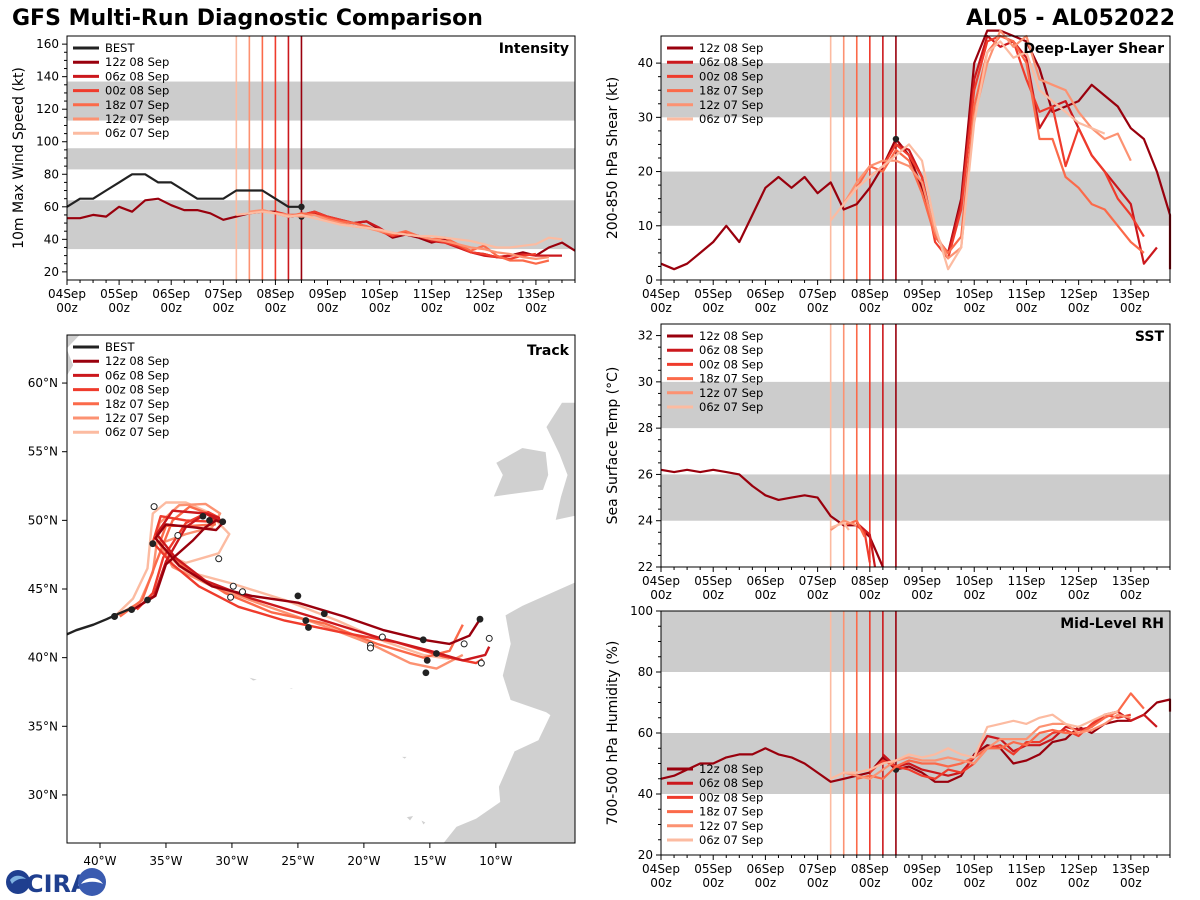 The width and height of the screenshot is (1200, 900). What do you see at coordinates (922, 294) in the screenshot?
I see `shear-xtick-date-5: 09Sep` at bounding box center [922, 294].